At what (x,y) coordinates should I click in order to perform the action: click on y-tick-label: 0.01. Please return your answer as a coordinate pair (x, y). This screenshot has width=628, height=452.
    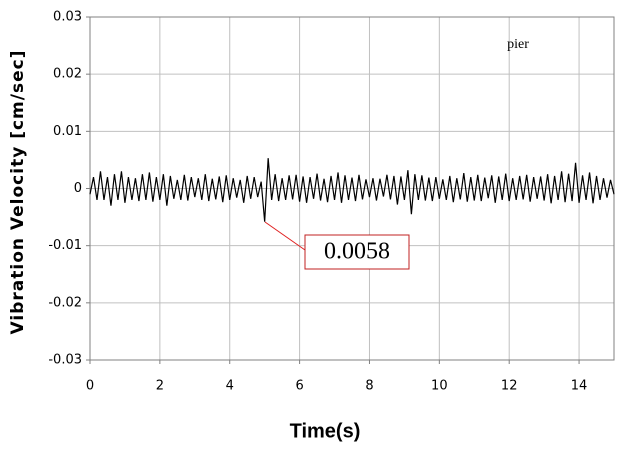
    Looking at the image, I should click on (67, 131).